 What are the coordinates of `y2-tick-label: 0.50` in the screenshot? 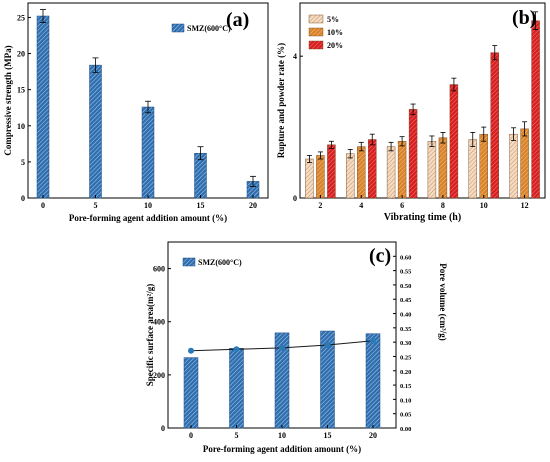 It's located at (405, 286).